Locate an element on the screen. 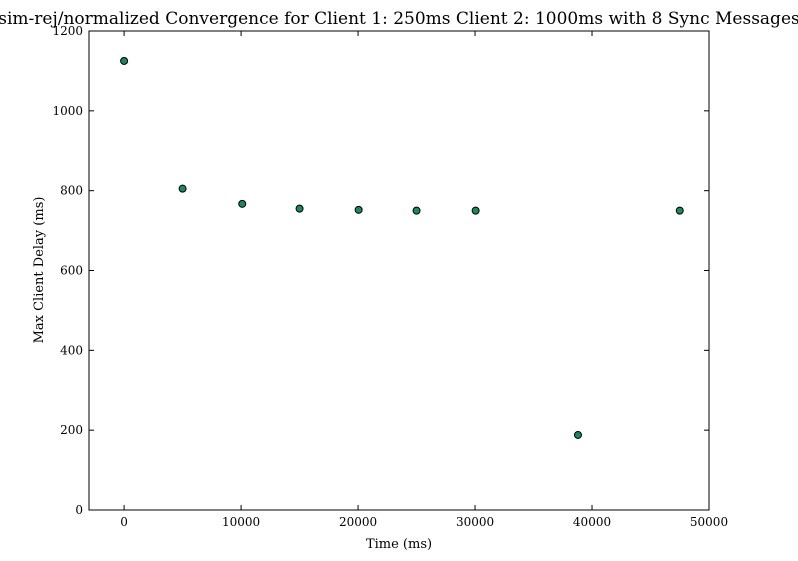 Image resolution: width=798 pixels, height=561 pixels. x-tick-label: 40000 is located at coordinates (592, 522).